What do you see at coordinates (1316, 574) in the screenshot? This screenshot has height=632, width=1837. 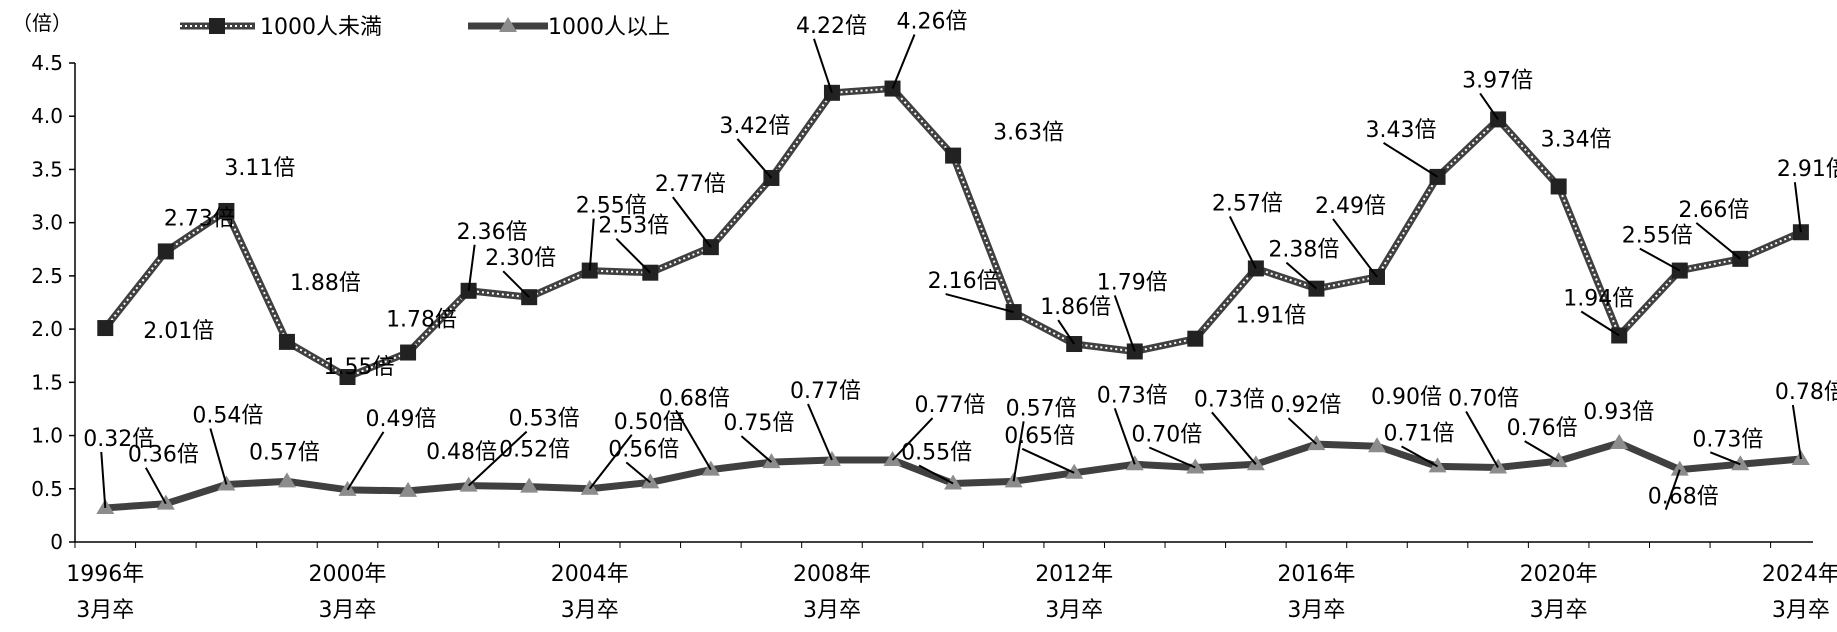 I see `x-tick-label-year: 2016年` at bounding box center [1316, 574].